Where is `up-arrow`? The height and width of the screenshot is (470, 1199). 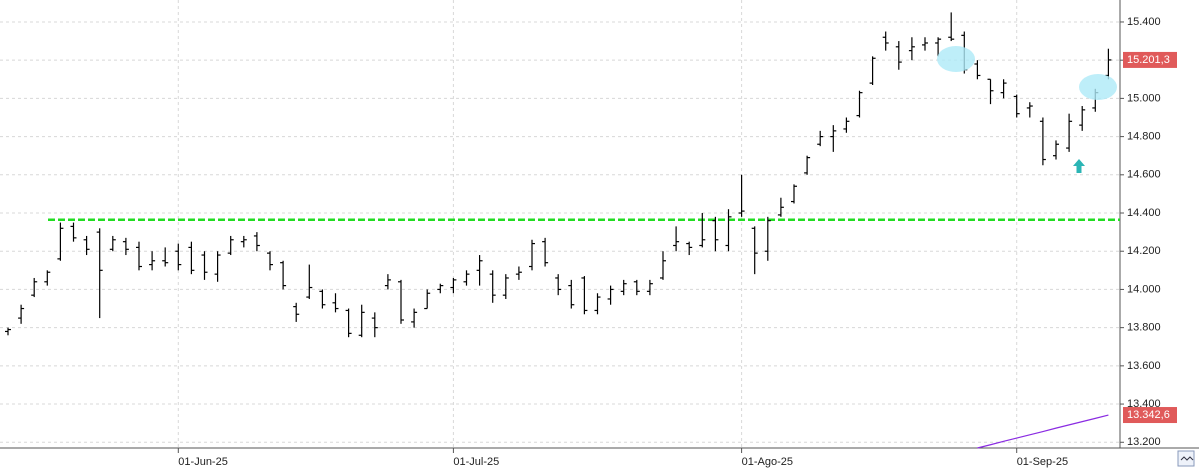
up-arrow is located at coordinates (1079, 166).